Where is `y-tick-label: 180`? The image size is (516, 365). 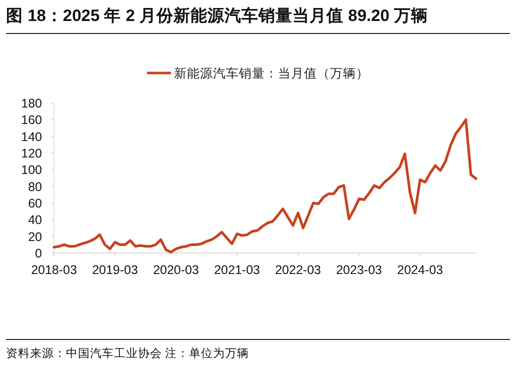
y-tick-label: 180 is located at coordinates (31, 103).